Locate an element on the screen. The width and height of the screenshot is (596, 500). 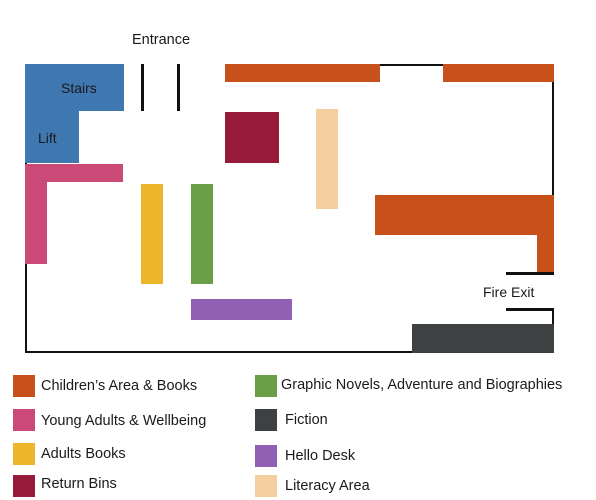
childrens-shelf-top-right is located at coordinates (498, 73).